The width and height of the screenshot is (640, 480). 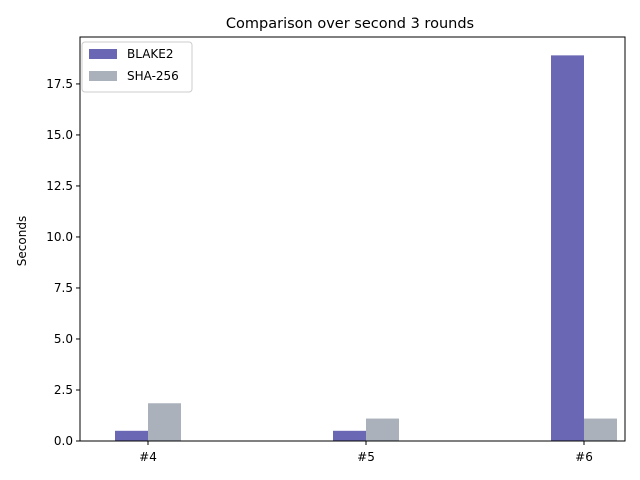 I want to click on y-tick-label: 0.0, so click(x=63, y=441).